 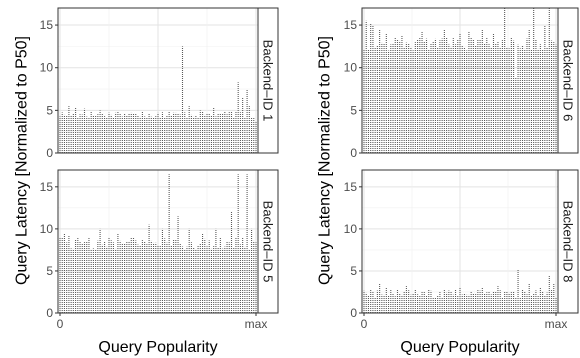 I want to click on facet-label: Backend–ID 5, so click(x=268, y=242).